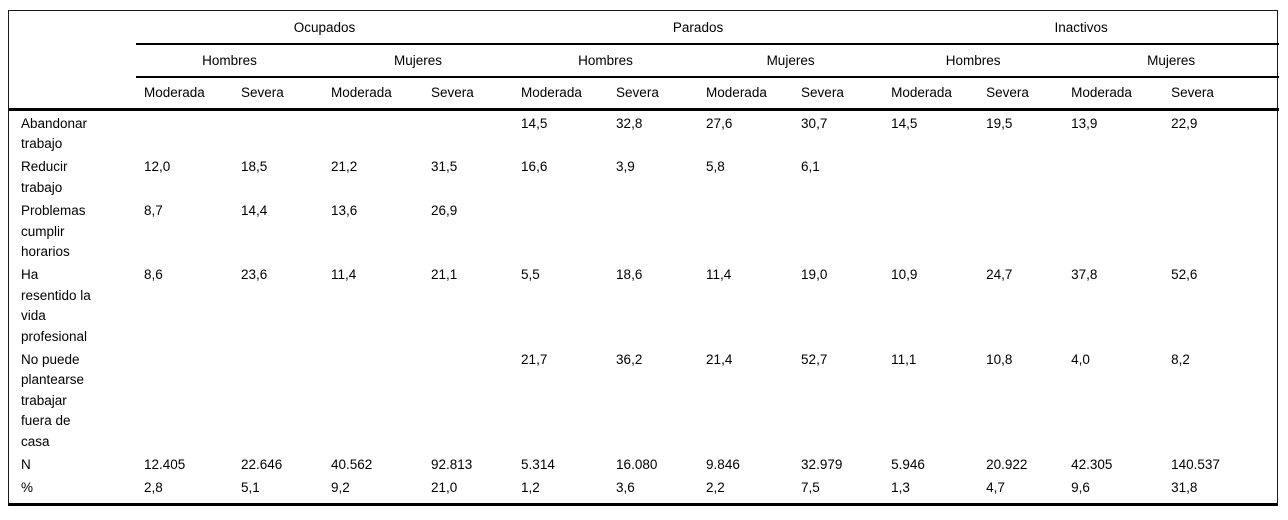 This screenshot has height=520, width=1288. What do you see at coordinates (44, 177) in the screenshot?
I see `row-label: Reducir trabajo` at bounding box center [44, 177].